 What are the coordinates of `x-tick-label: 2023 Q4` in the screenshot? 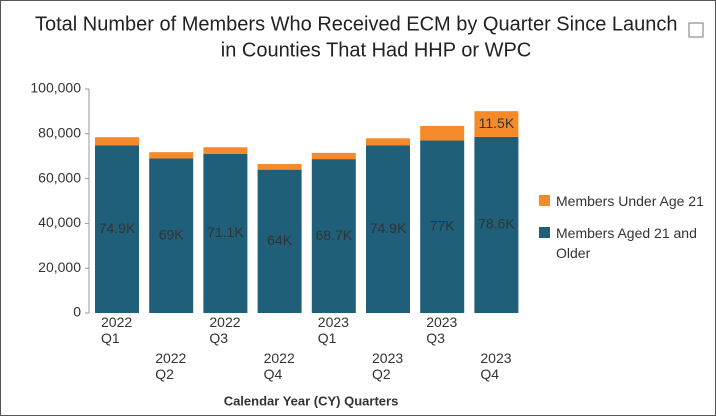 It's located at (495, 366).